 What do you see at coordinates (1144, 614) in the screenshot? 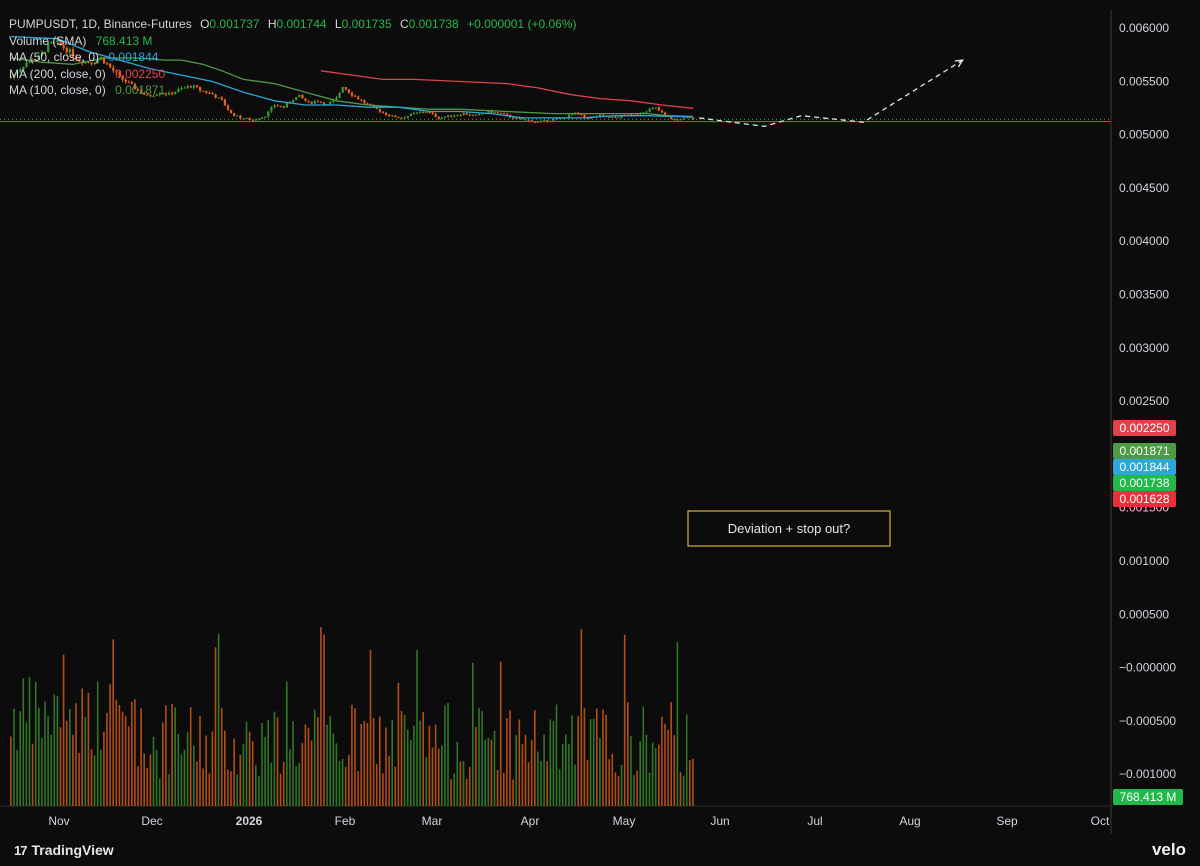
I see `y-axis-tick-label: 0.000500` at bounding box center [1144, 614].